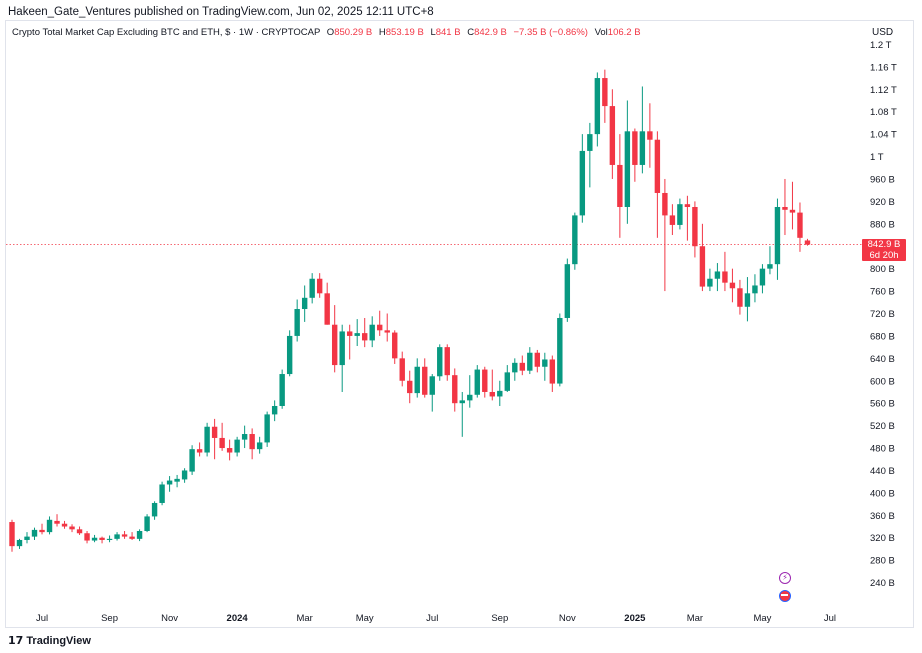 The height and width of the screenshot is (653, 922). I want to click on x-tick-label: Sep, so click(499, 618).